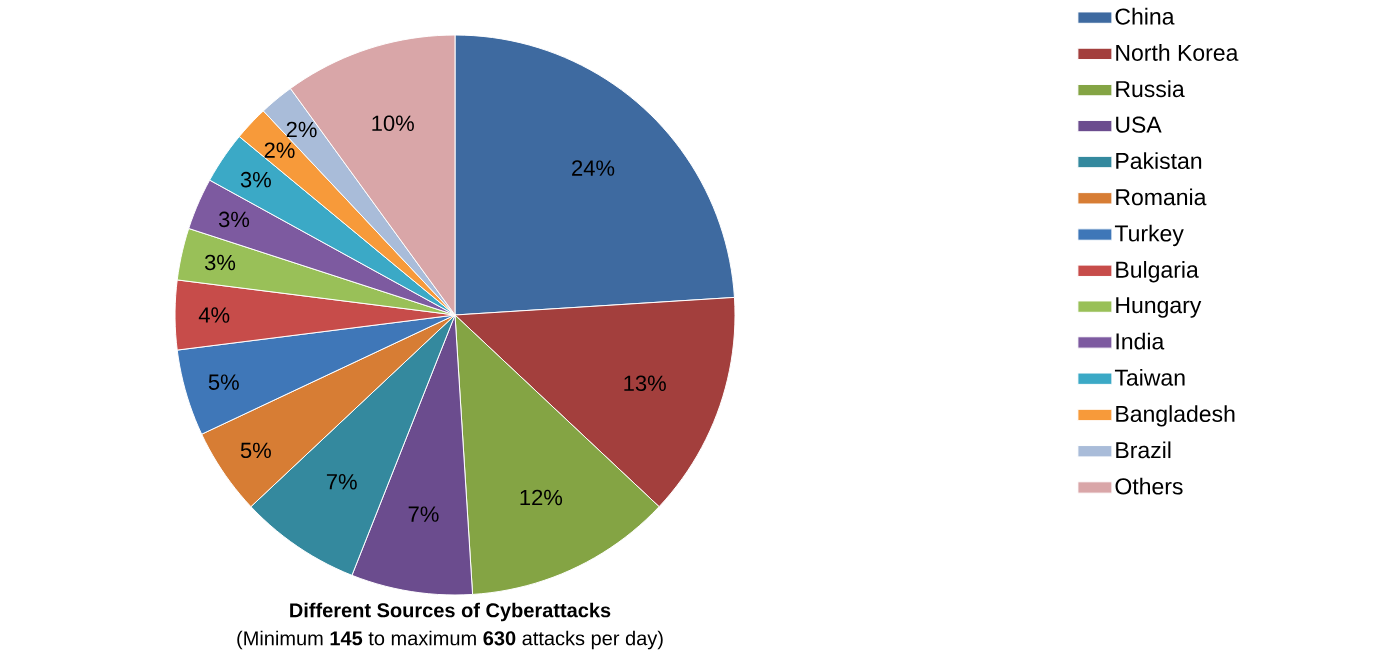 This screenshot has width=1387, height=658. Describe the element at coordinates (1149, 486) in the screenshot. I see `legend-label: Others` at that location.